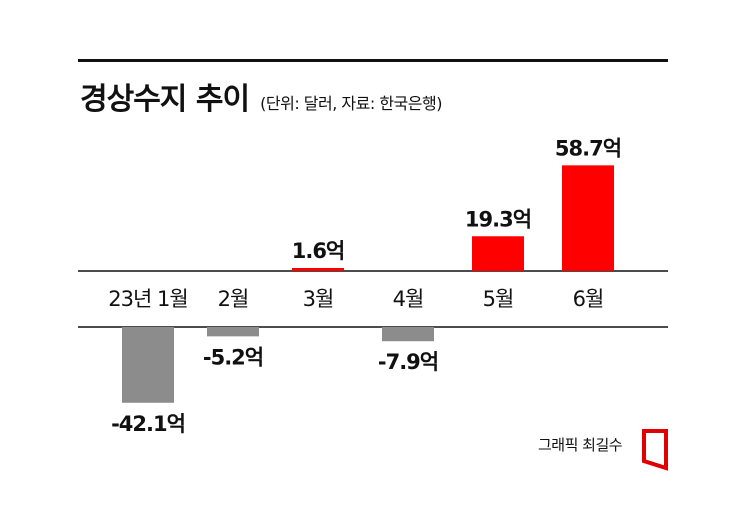  I want to click on data-label: -42.1억, so click(148, 424).